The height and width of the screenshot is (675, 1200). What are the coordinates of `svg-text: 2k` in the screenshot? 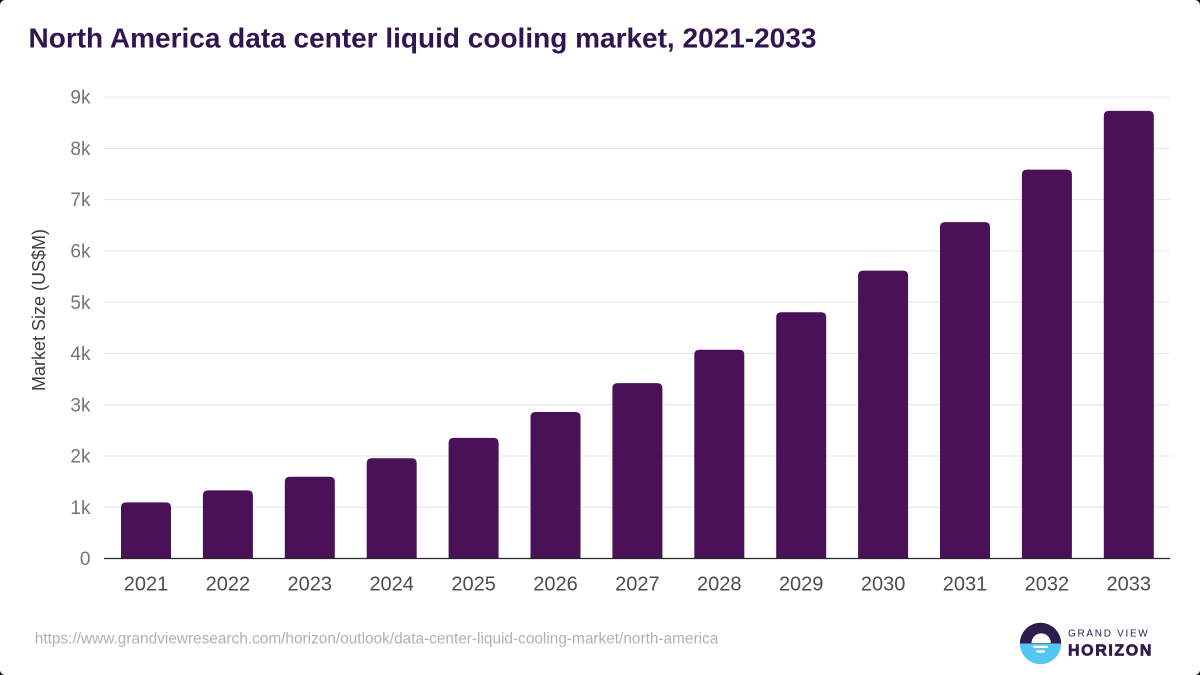 It's located at (80, 457).